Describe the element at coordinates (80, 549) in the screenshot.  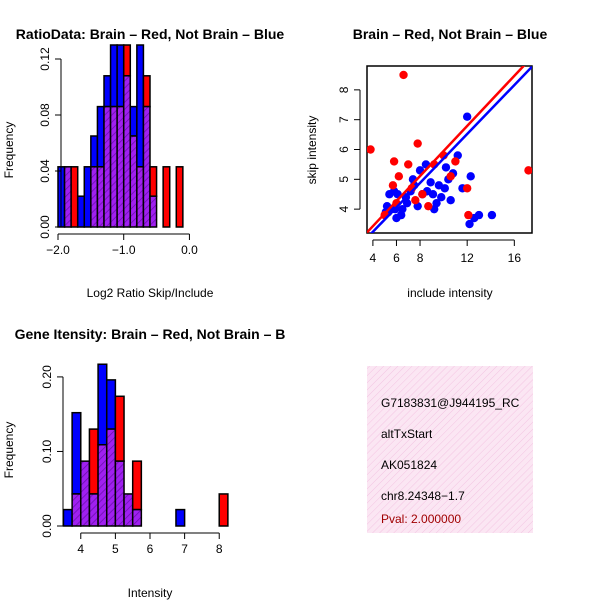
I see `intensity-histogram-x-tick-label: 4` at that location.